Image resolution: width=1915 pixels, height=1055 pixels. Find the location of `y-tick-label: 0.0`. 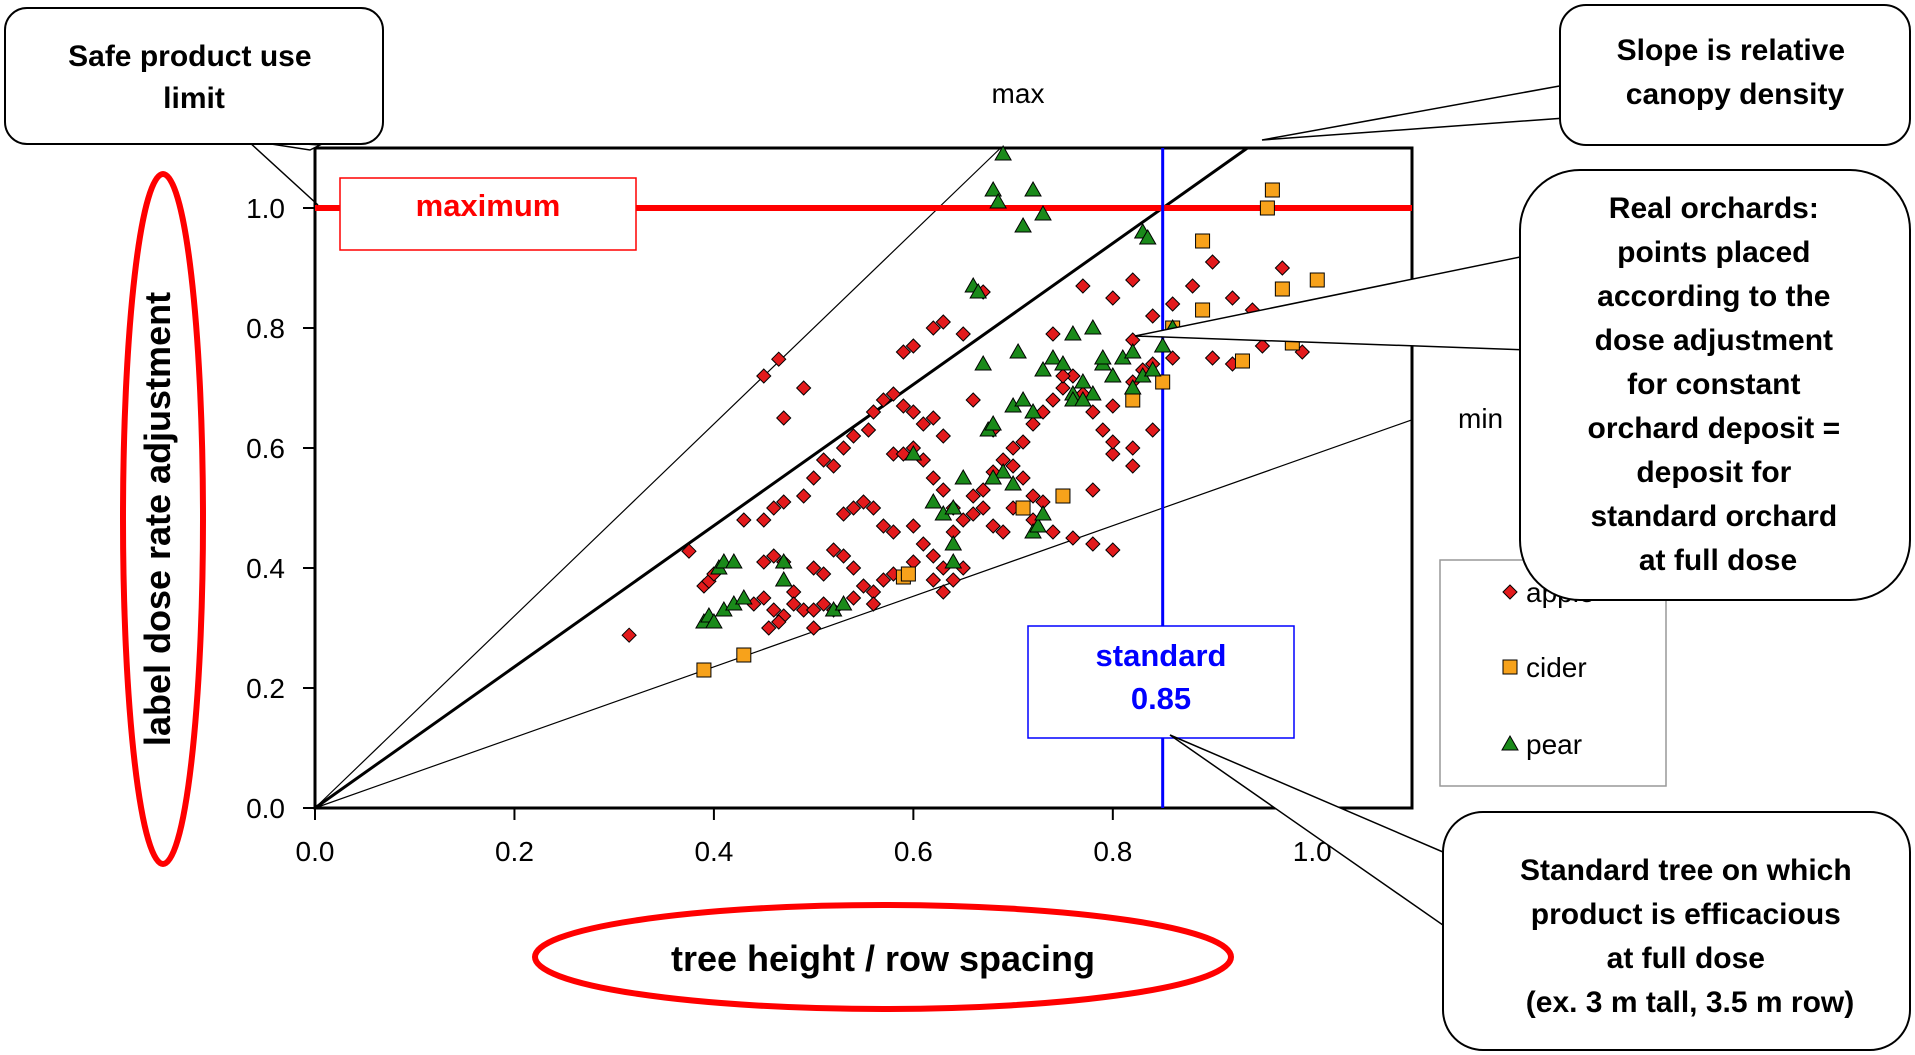

y-tick-label: 0.0 is located at coordinates (265, 808).